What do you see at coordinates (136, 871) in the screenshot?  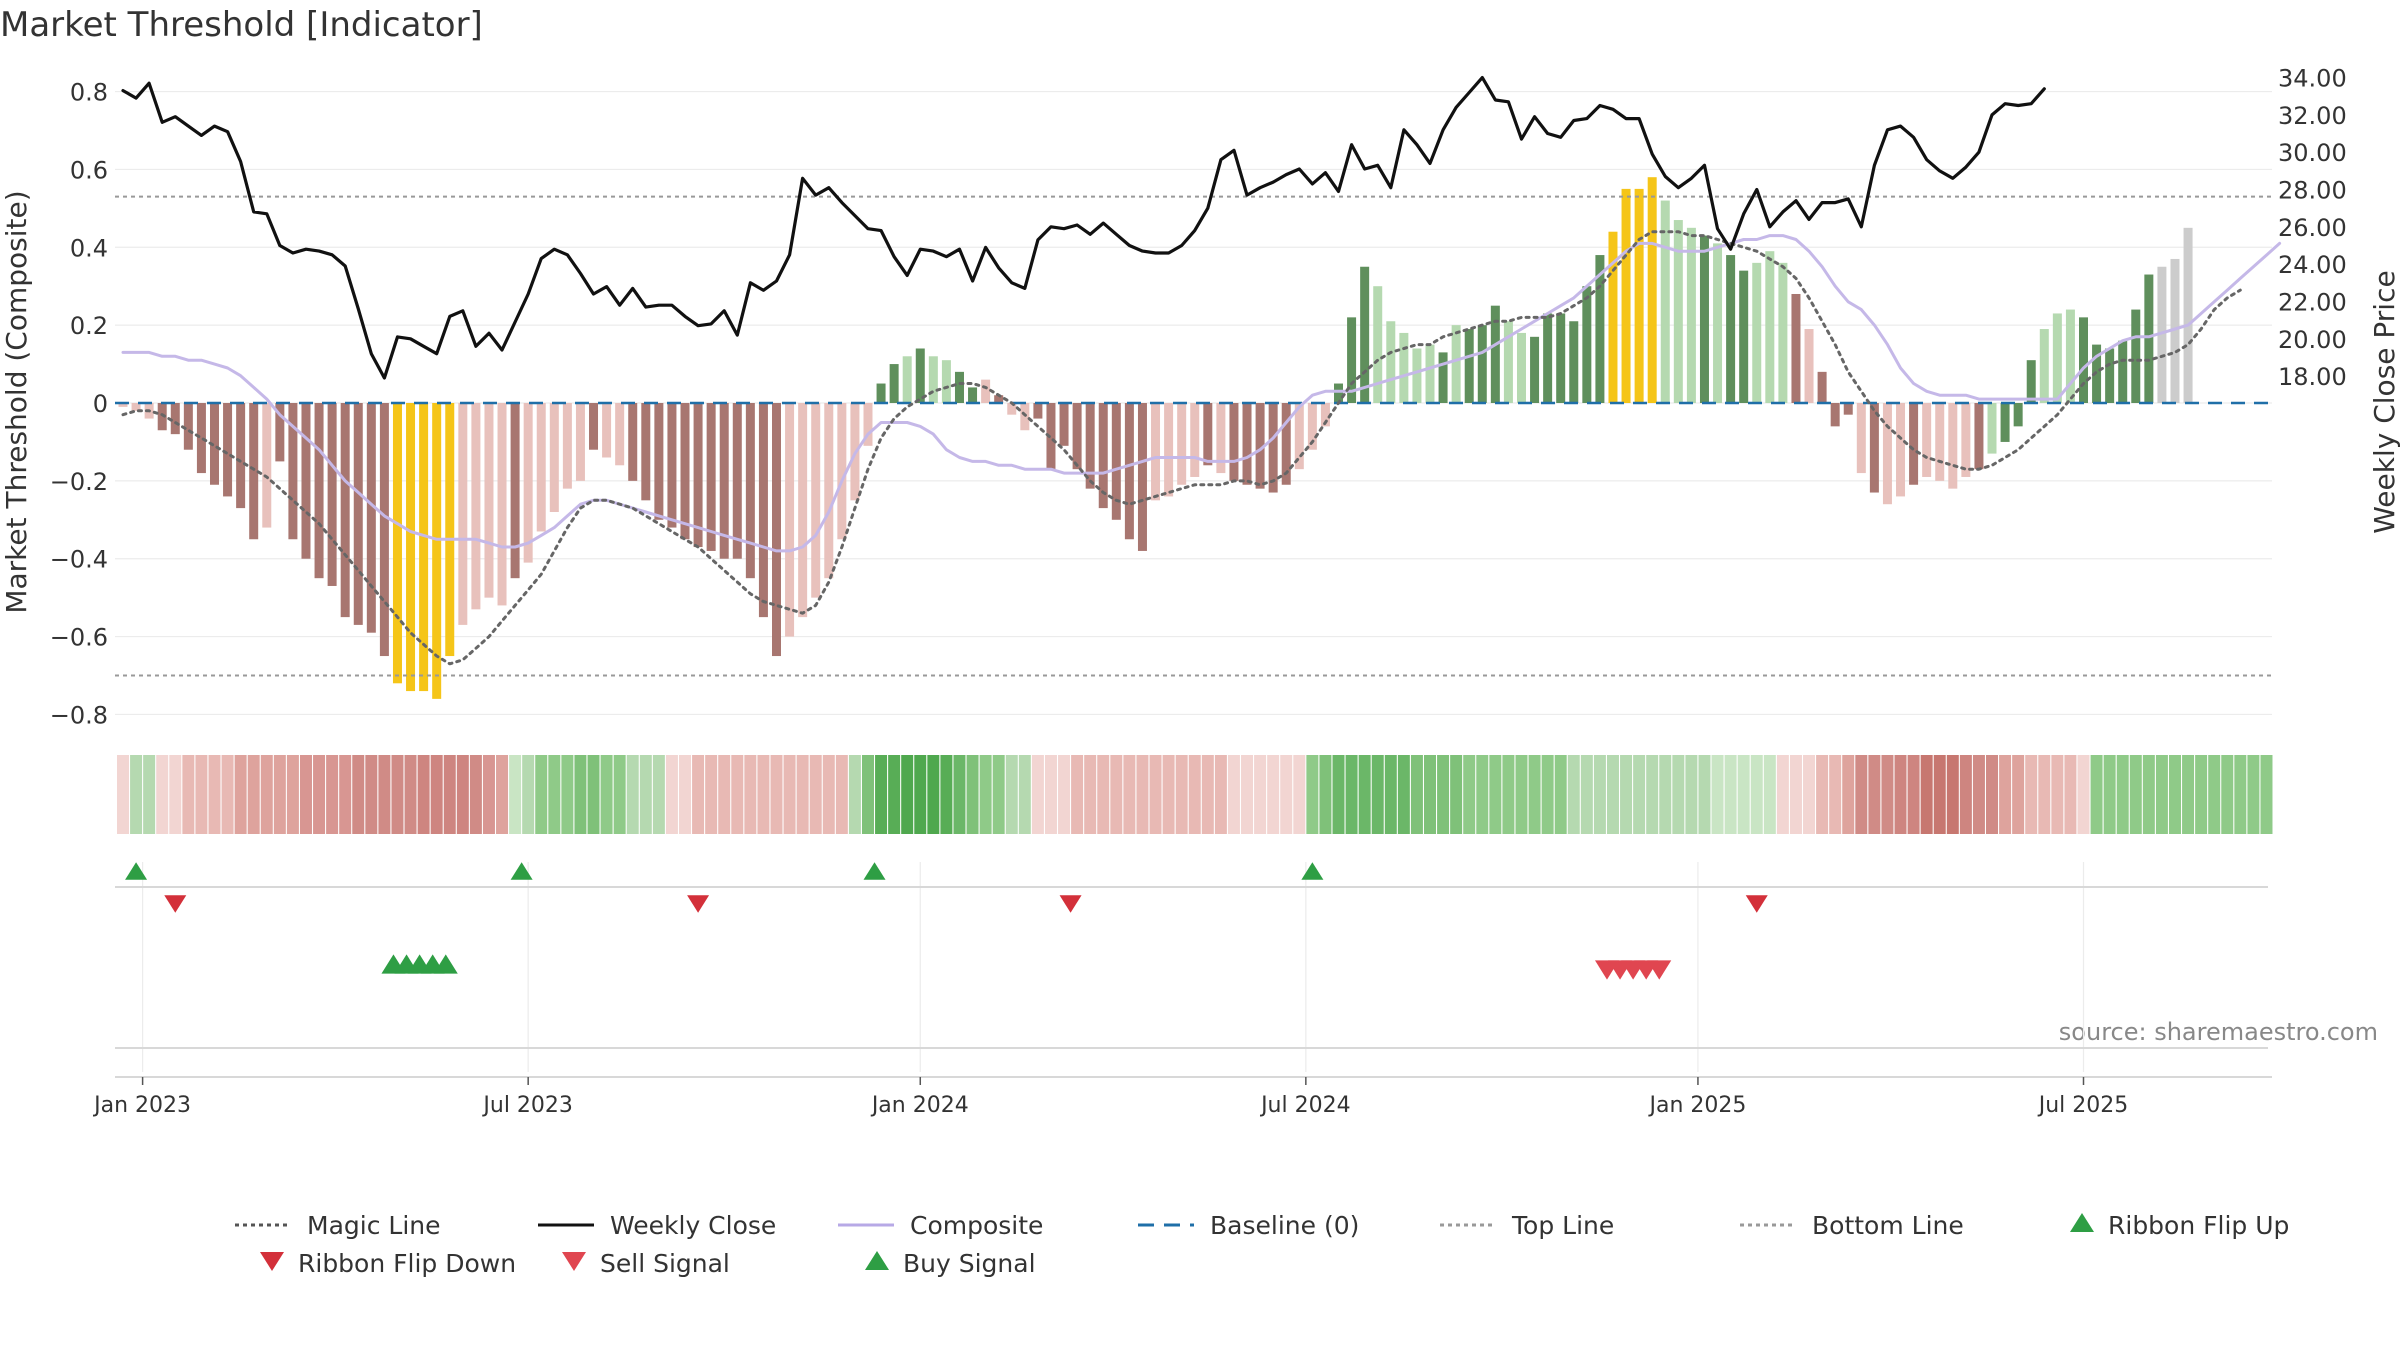 I see `ribbon-flip-up-marker` at bounding box center [136, 871].